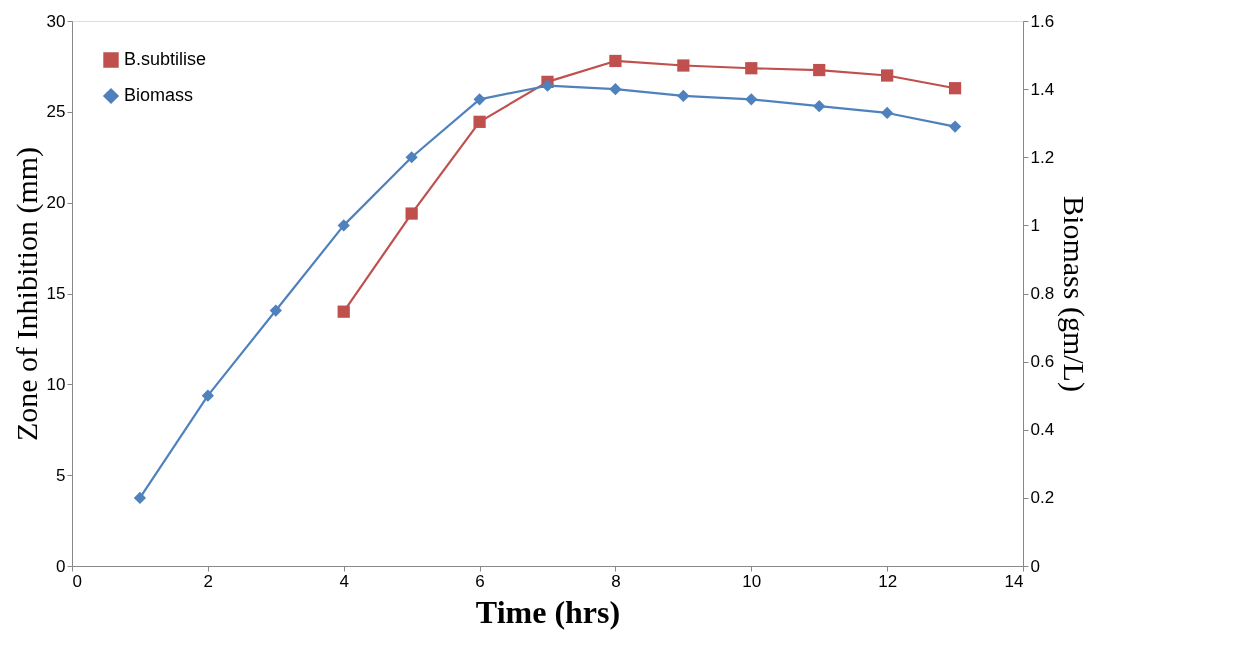  I want to click on y2-tick-label: 0.8, so click(1042, 293).